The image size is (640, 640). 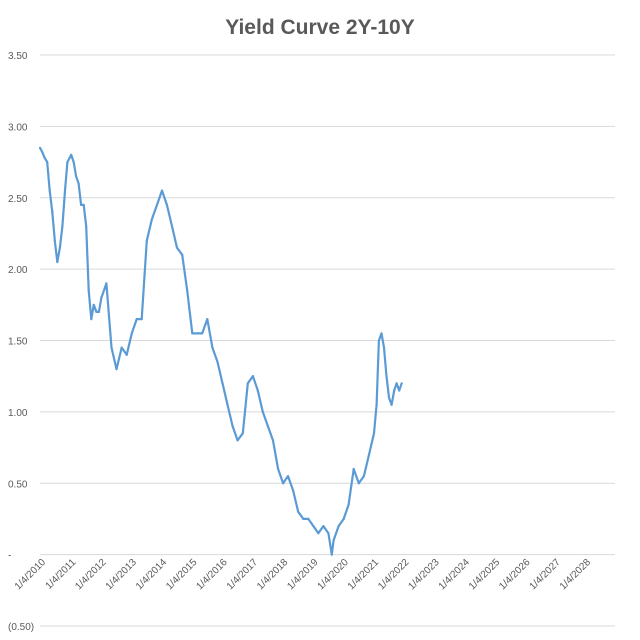 What do you see at coordinates (18, 127) in the screenshot?
I see `y-tick-label: 3.00` at bounding box center [18, 127].